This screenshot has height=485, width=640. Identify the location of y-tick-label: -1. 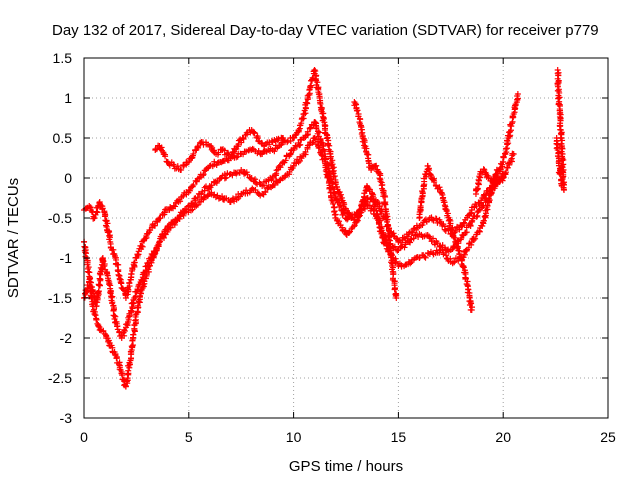
(66, 258).